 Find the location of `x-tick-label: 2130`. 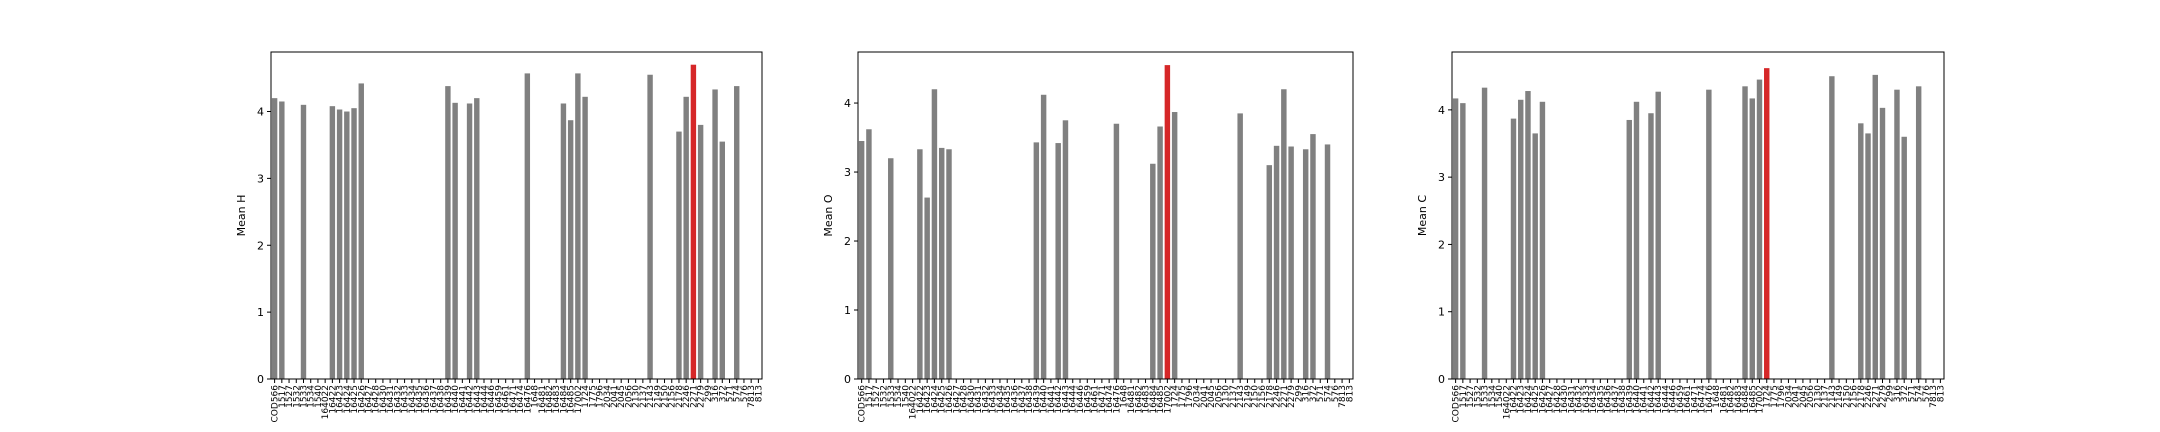

x-tick-label: 2130 is located at coordinates (1227, 396).